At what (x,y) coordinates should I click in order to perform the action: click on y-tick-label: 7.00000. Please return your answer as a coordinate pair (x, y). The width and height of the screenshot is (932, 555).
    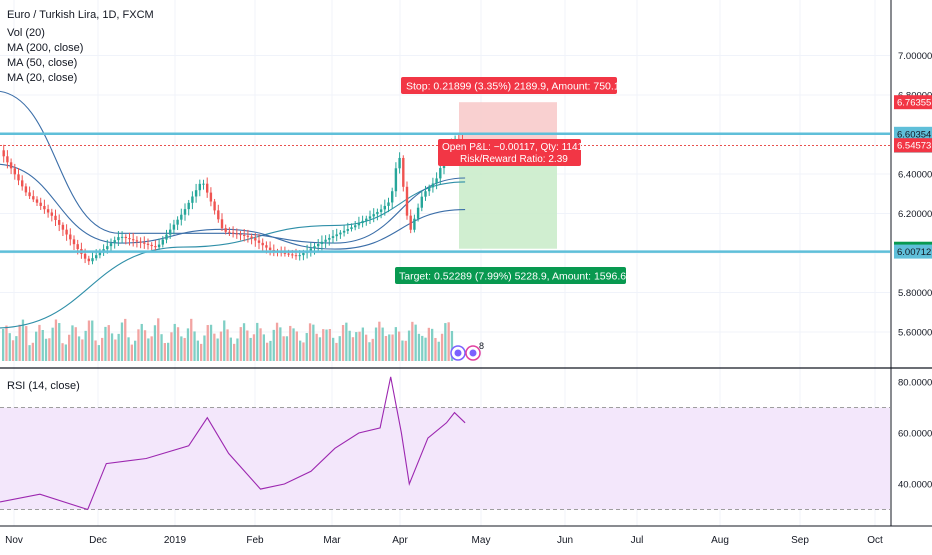
    Looking at the image, I should click on (915, 56).